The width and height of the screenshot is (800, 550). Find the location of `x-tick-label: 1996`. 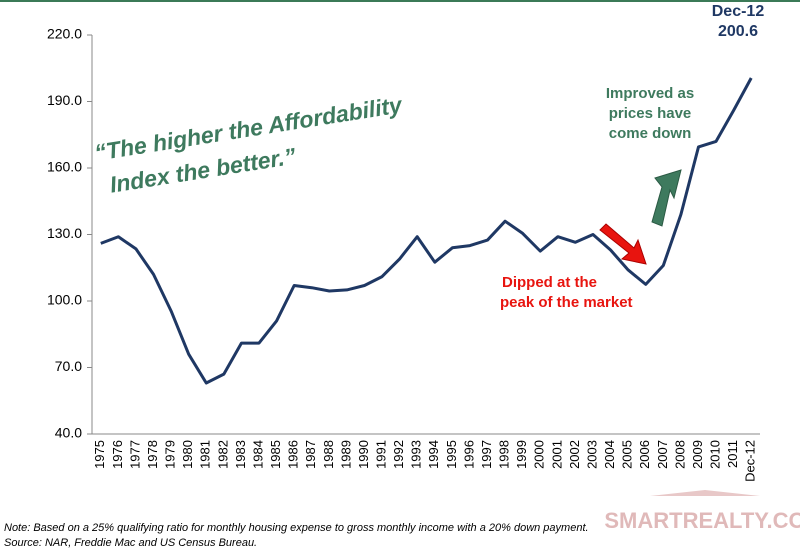

x-tick-label: 1996 is located at coordinates (468, 454).